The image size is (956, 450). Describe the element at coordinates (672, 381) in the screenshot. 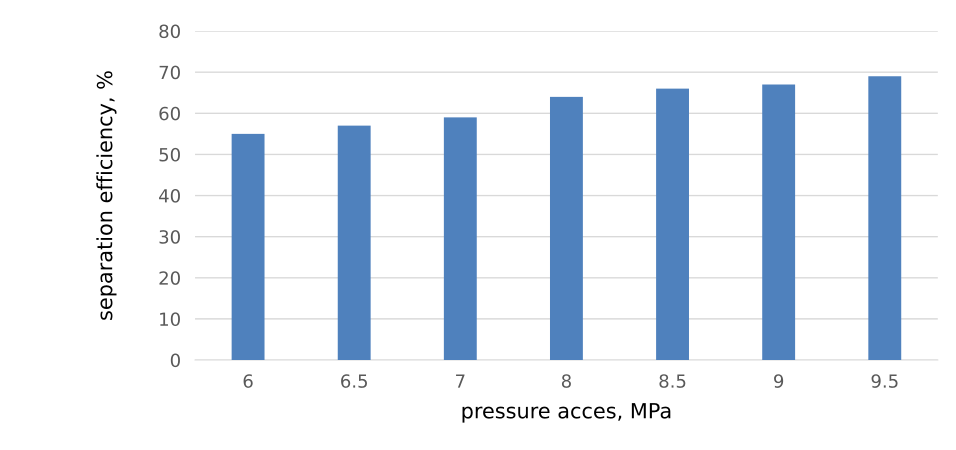

I see `x-tick-label: 8.5` at that location.